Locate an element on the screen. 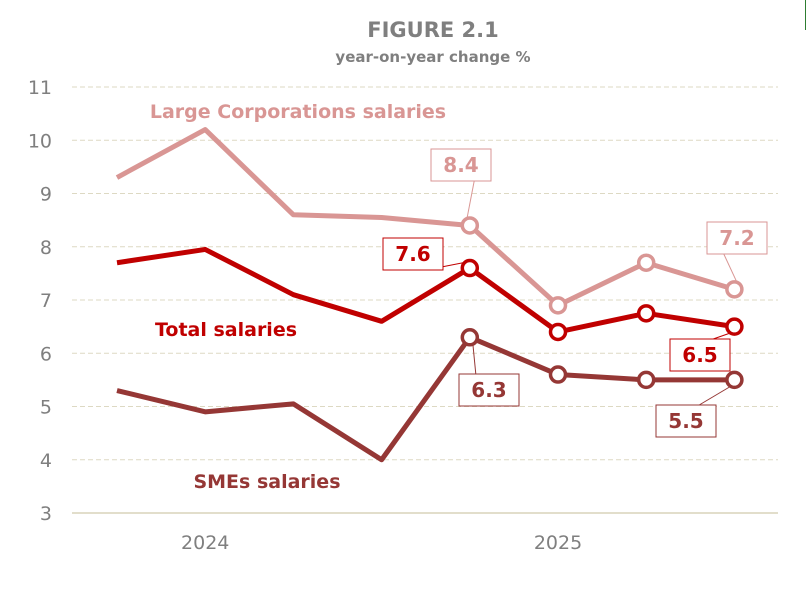  y-tick-label: 10 is located at coordinates (40, 141).